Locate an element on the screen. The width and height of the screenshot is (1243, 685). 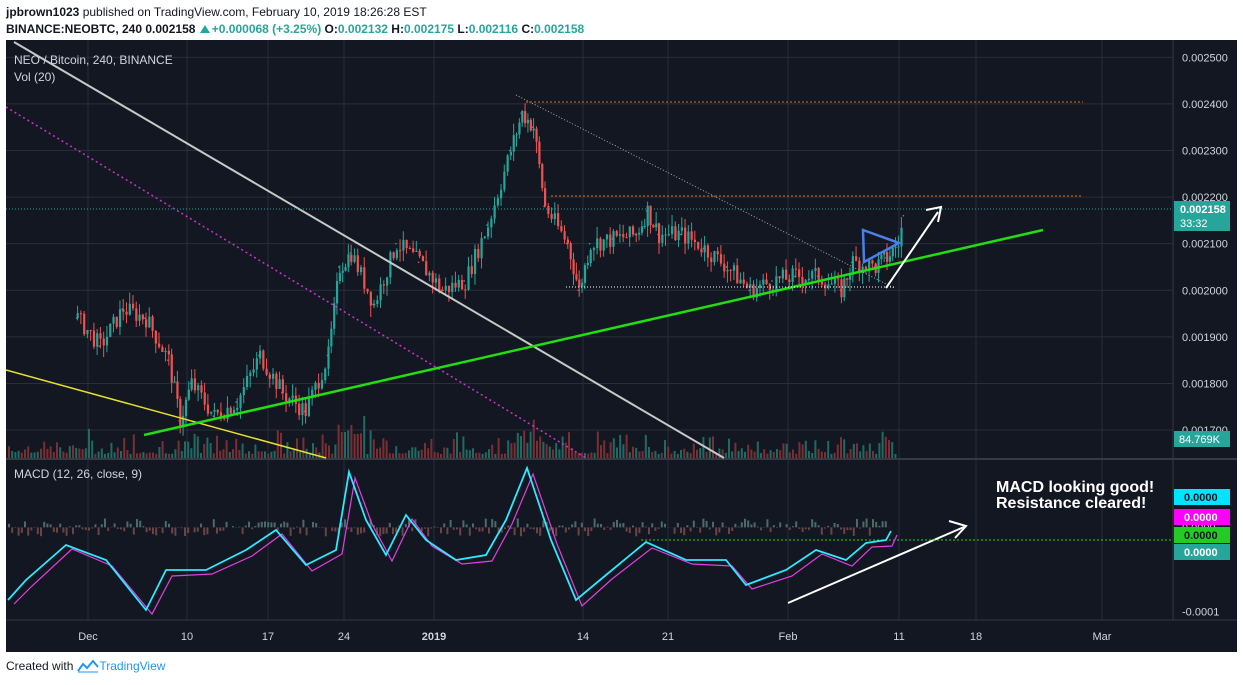
high-label: H: is located at coordinates (397, 29).